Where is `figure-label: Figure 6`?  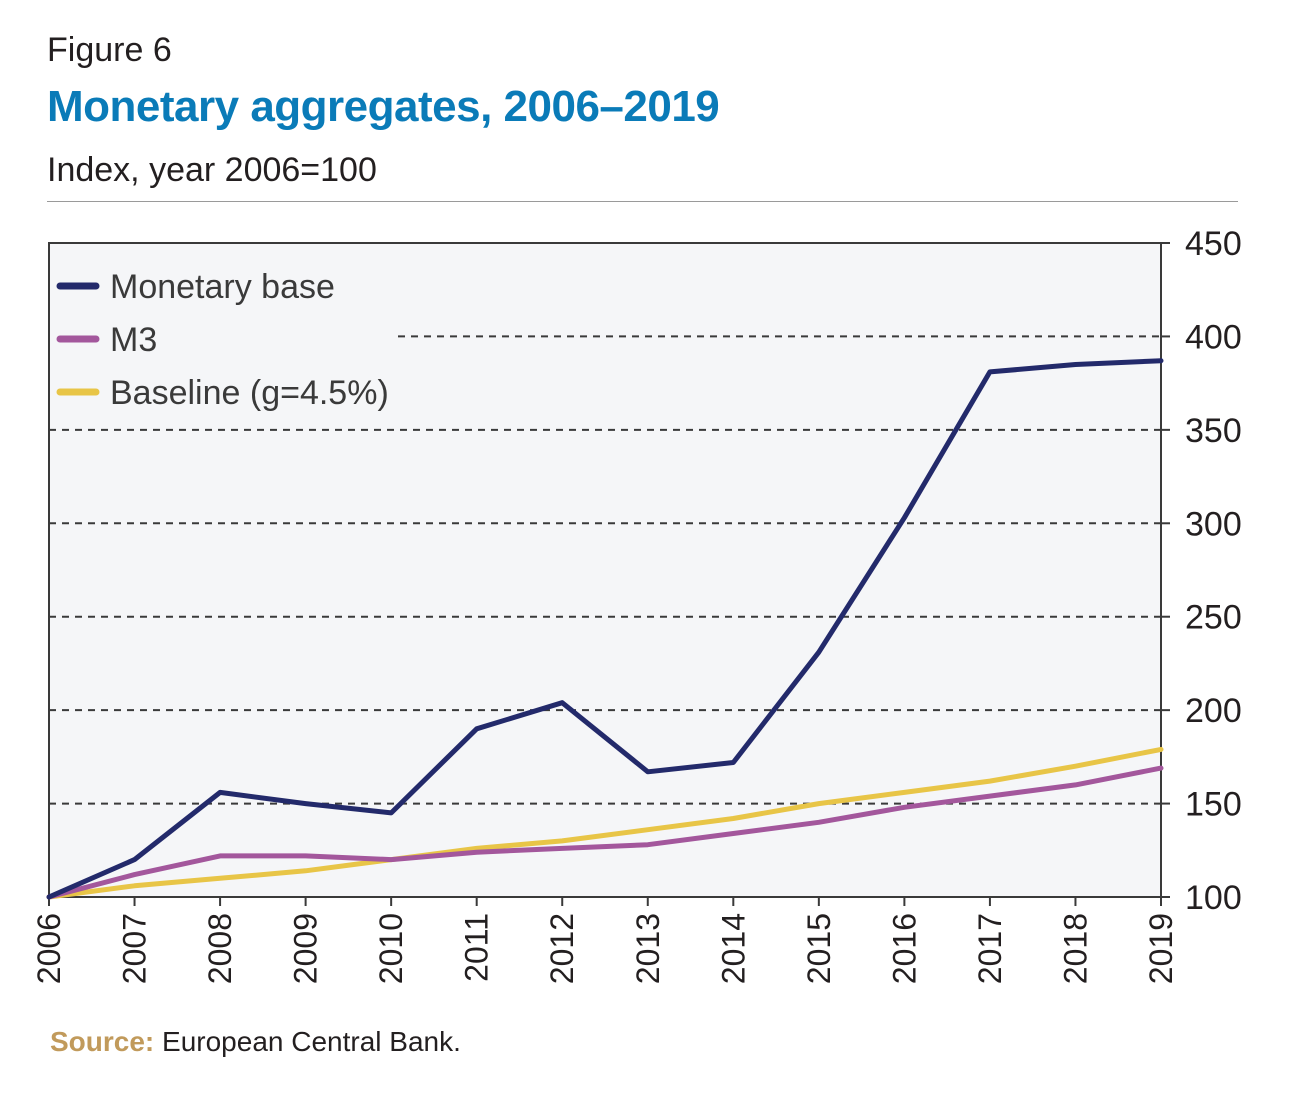 figure-label: Figure 6 is located at coordinates (109, 50).